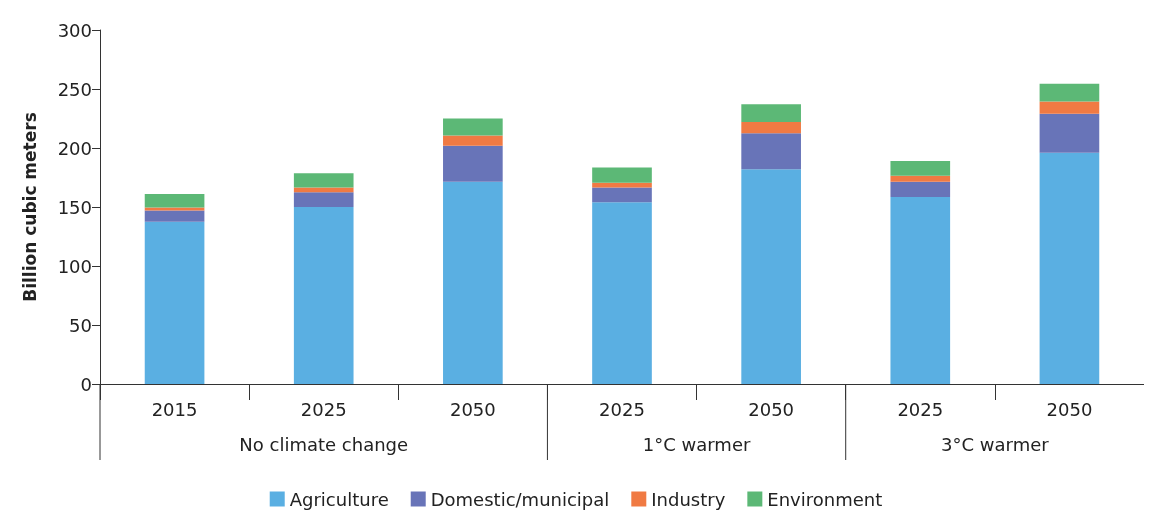  What do you see at coordinates (696, 444) in the screenshot?
I see `text: 1°C warmer` at bounding box center [696, 444].